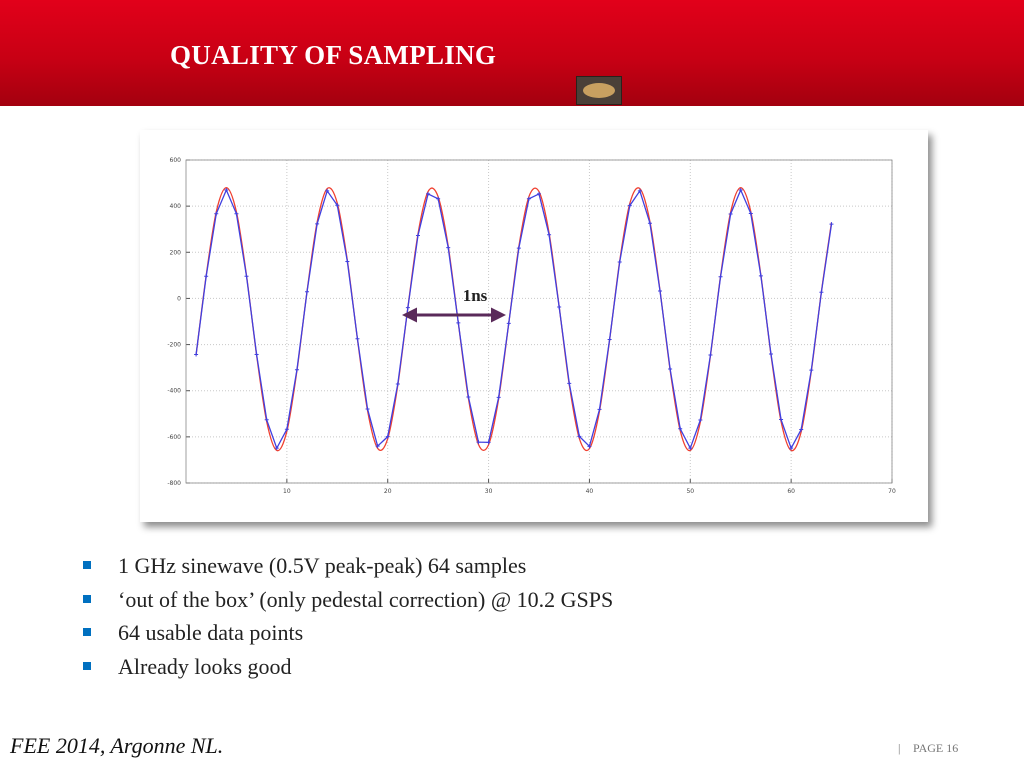 The height and width of the screenshot is (768, 1024). Describe the element at coordinates (176, 160) in the screenshot. I see `y-tick-label: 600` at that location.